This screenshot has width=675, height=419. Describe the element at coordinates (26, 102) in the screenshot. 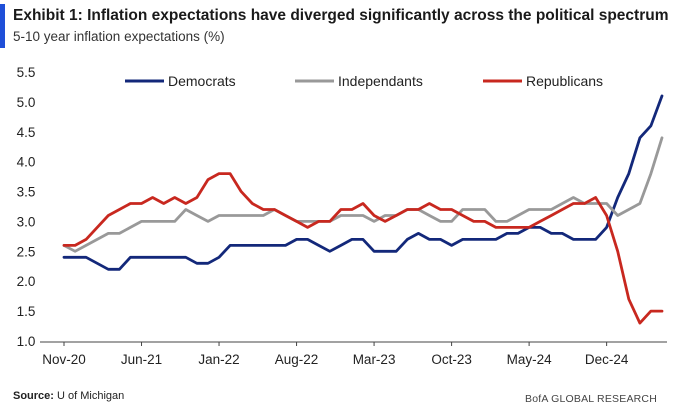

I see `y-tick-label: 5.0` at that location.